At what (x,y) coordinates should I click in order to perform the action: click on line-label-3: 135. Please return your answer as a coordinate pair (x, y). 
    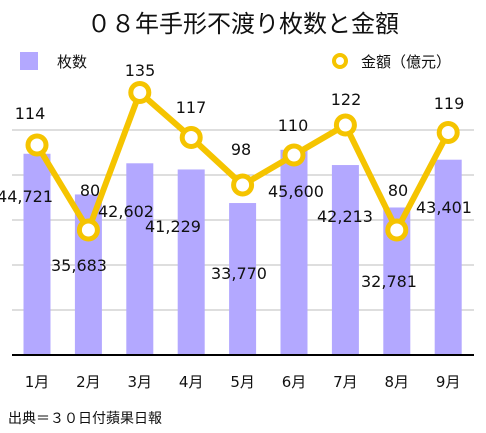
    Looking at the image, I should click on (140, 70).